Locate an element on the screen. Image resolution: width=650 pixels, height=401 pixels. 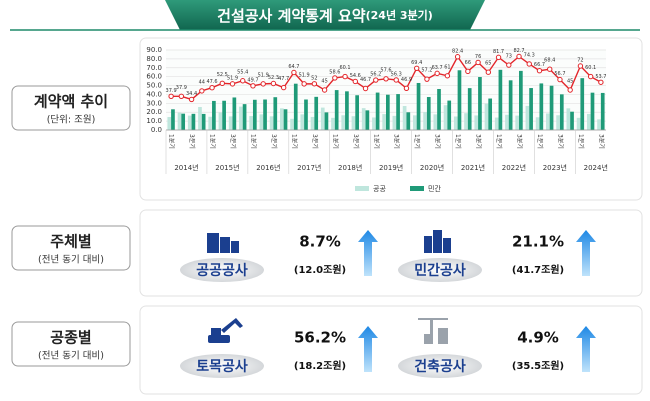
data-label: 64.7 is located at coordinates (293, 67).